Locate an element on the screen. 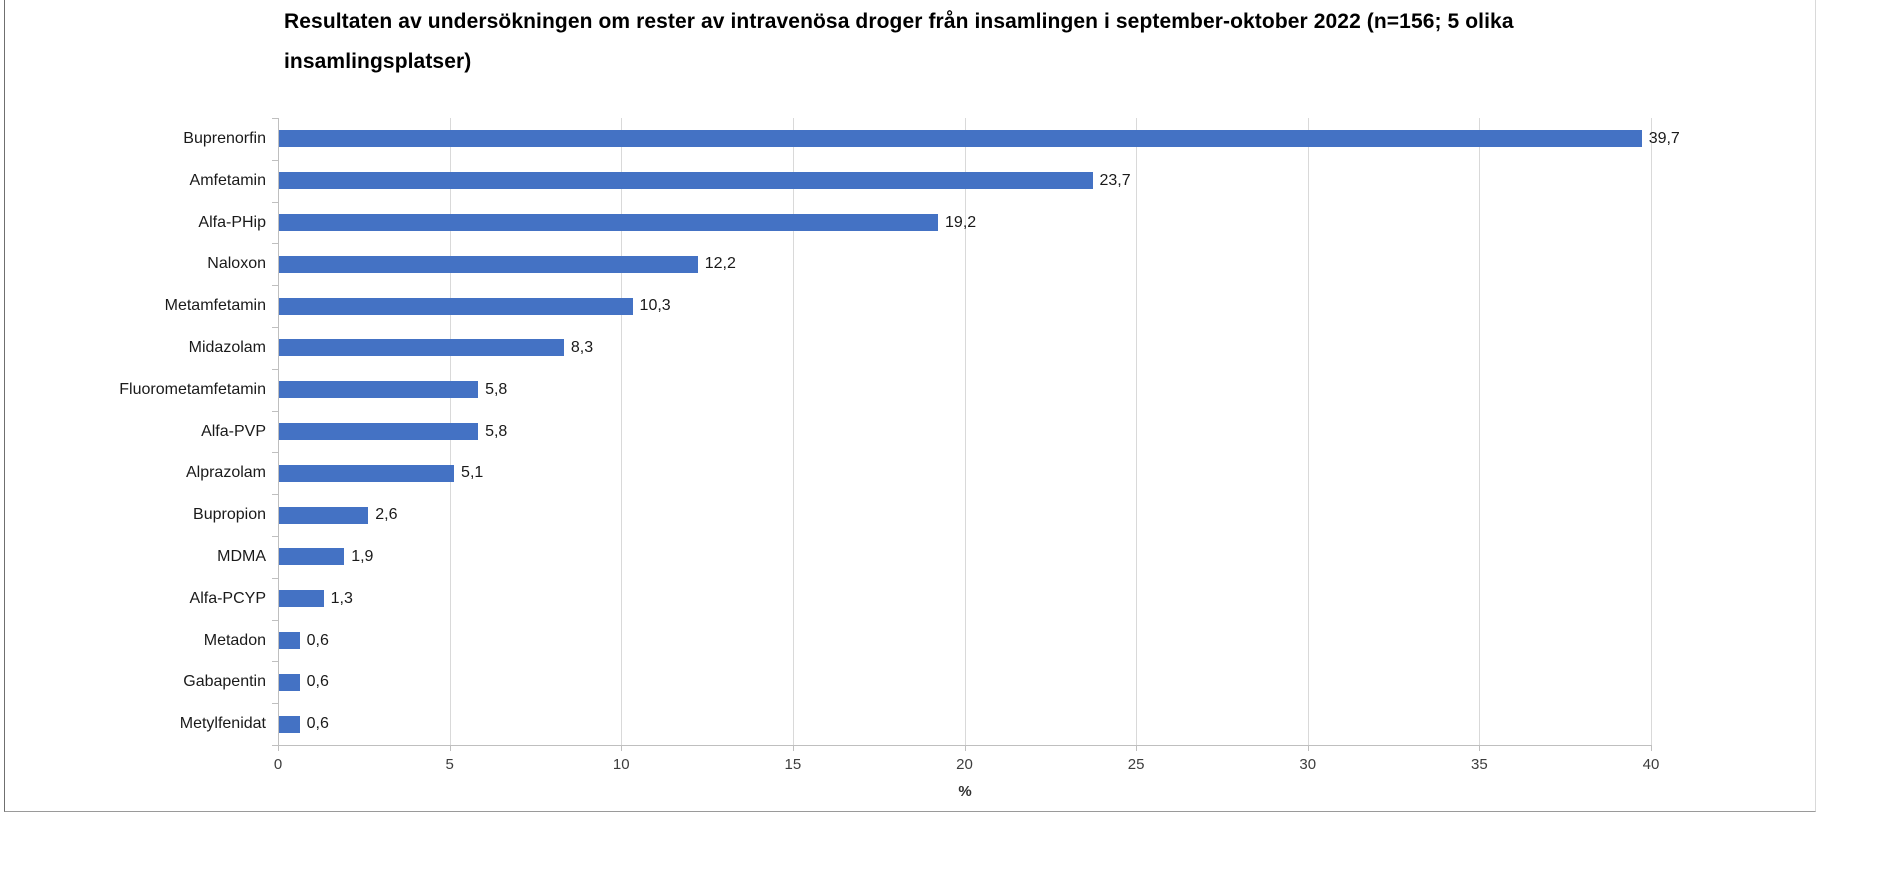  category-label: Alfa-PCYP is located at coordinates (227, 598).